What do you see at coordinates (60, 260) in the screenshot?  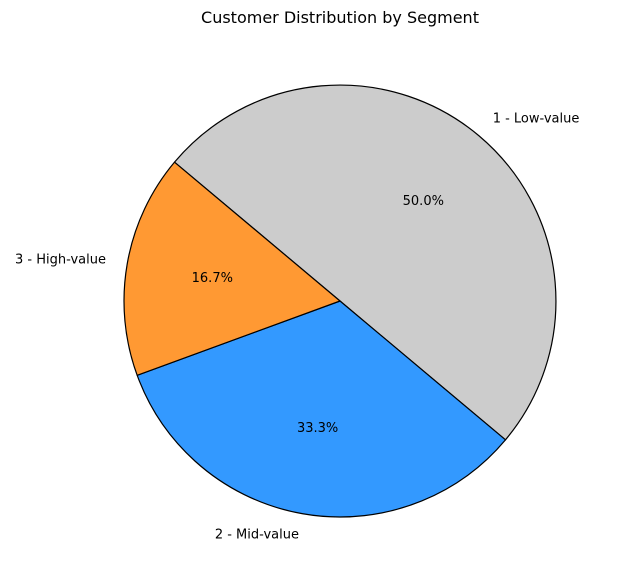 I see `slice-label: 3 - High-value` at bounding box center [60, 260].